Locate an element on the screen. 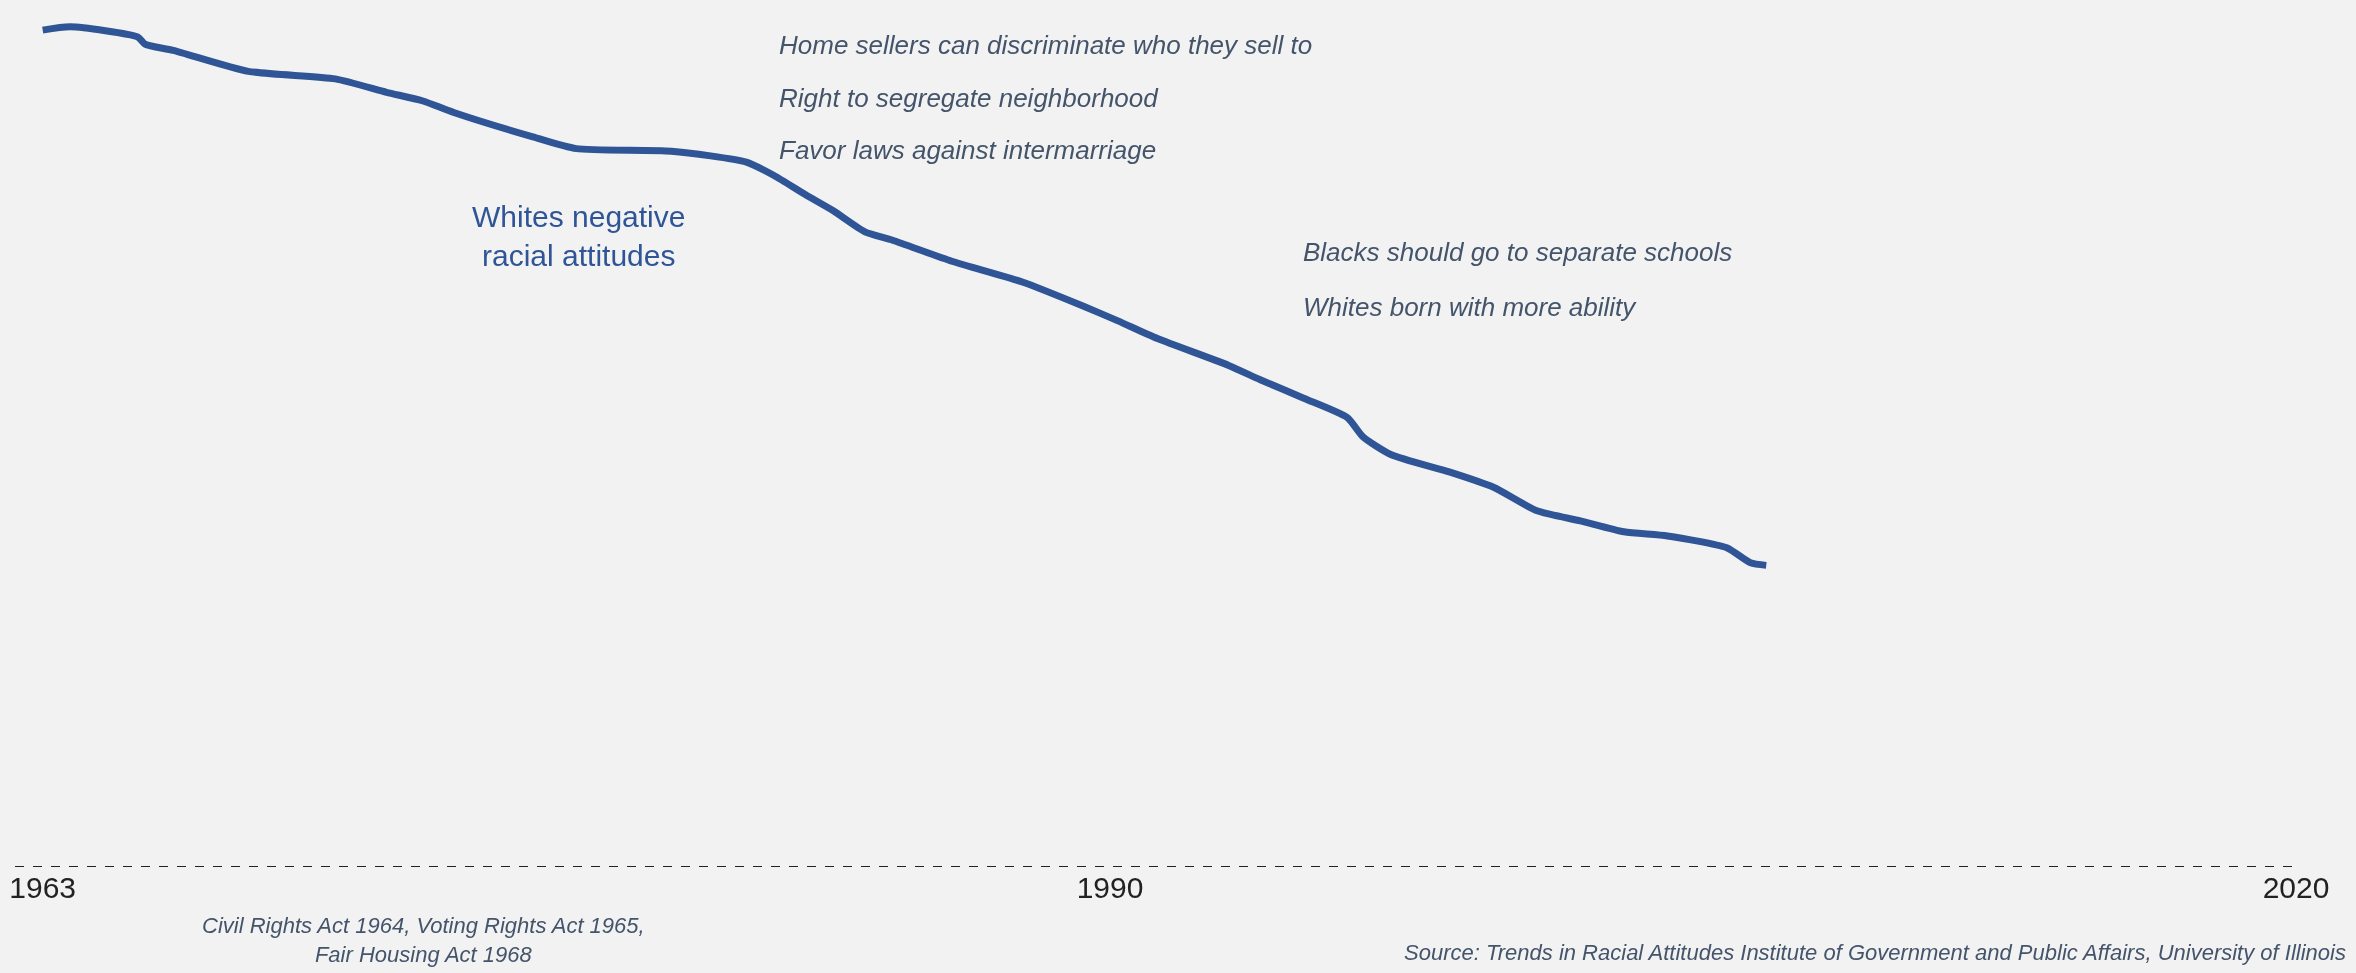 The image size is (2356, 973). source-note: Source: Trends in Racial Attitudes Institute of Government and Public Affairs, University of Illinois is located at coordinates (1875, 952).